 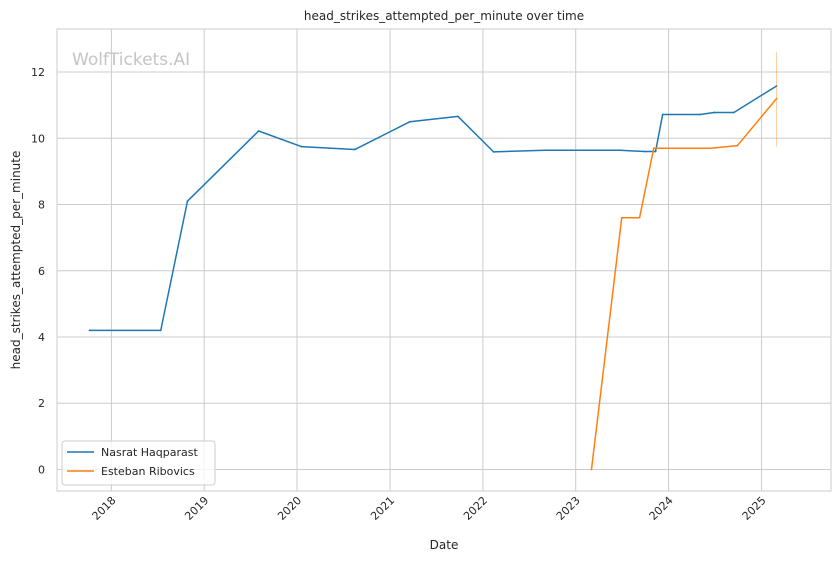 What do you see at coordinates (382, 508) in the screenshot?
I see `x-tick-label: 2021` at bounding box center [382, 508].